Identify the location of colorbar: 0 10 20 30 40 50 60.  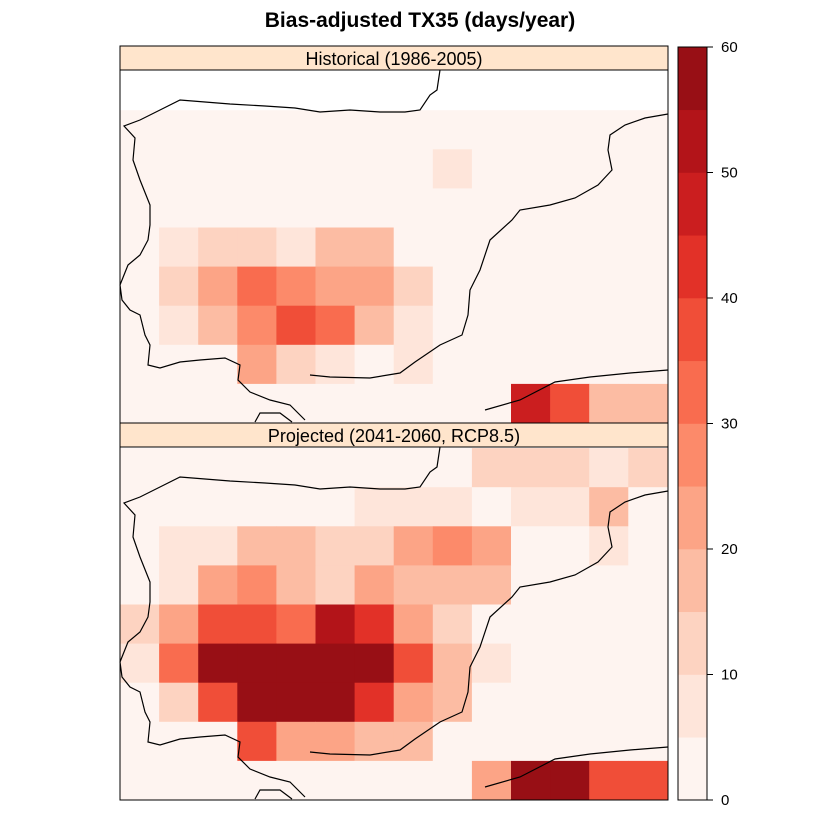
(707, 424).